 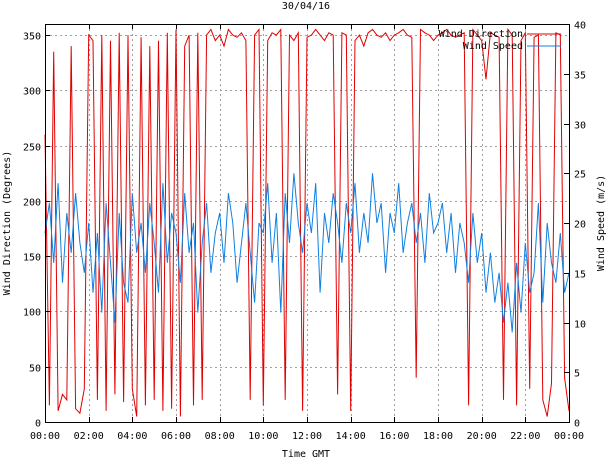 I want to click on y-left-tick-label: 50, so click(x=35, y=369).